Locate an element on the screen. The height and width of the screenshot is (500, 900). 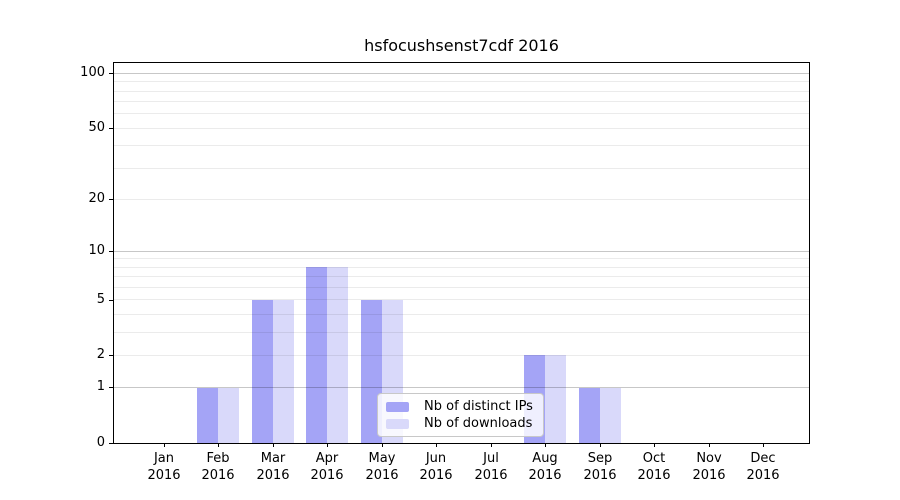
x-tick-label-sep: Sep 2016 is located at coordinates (600, 467).